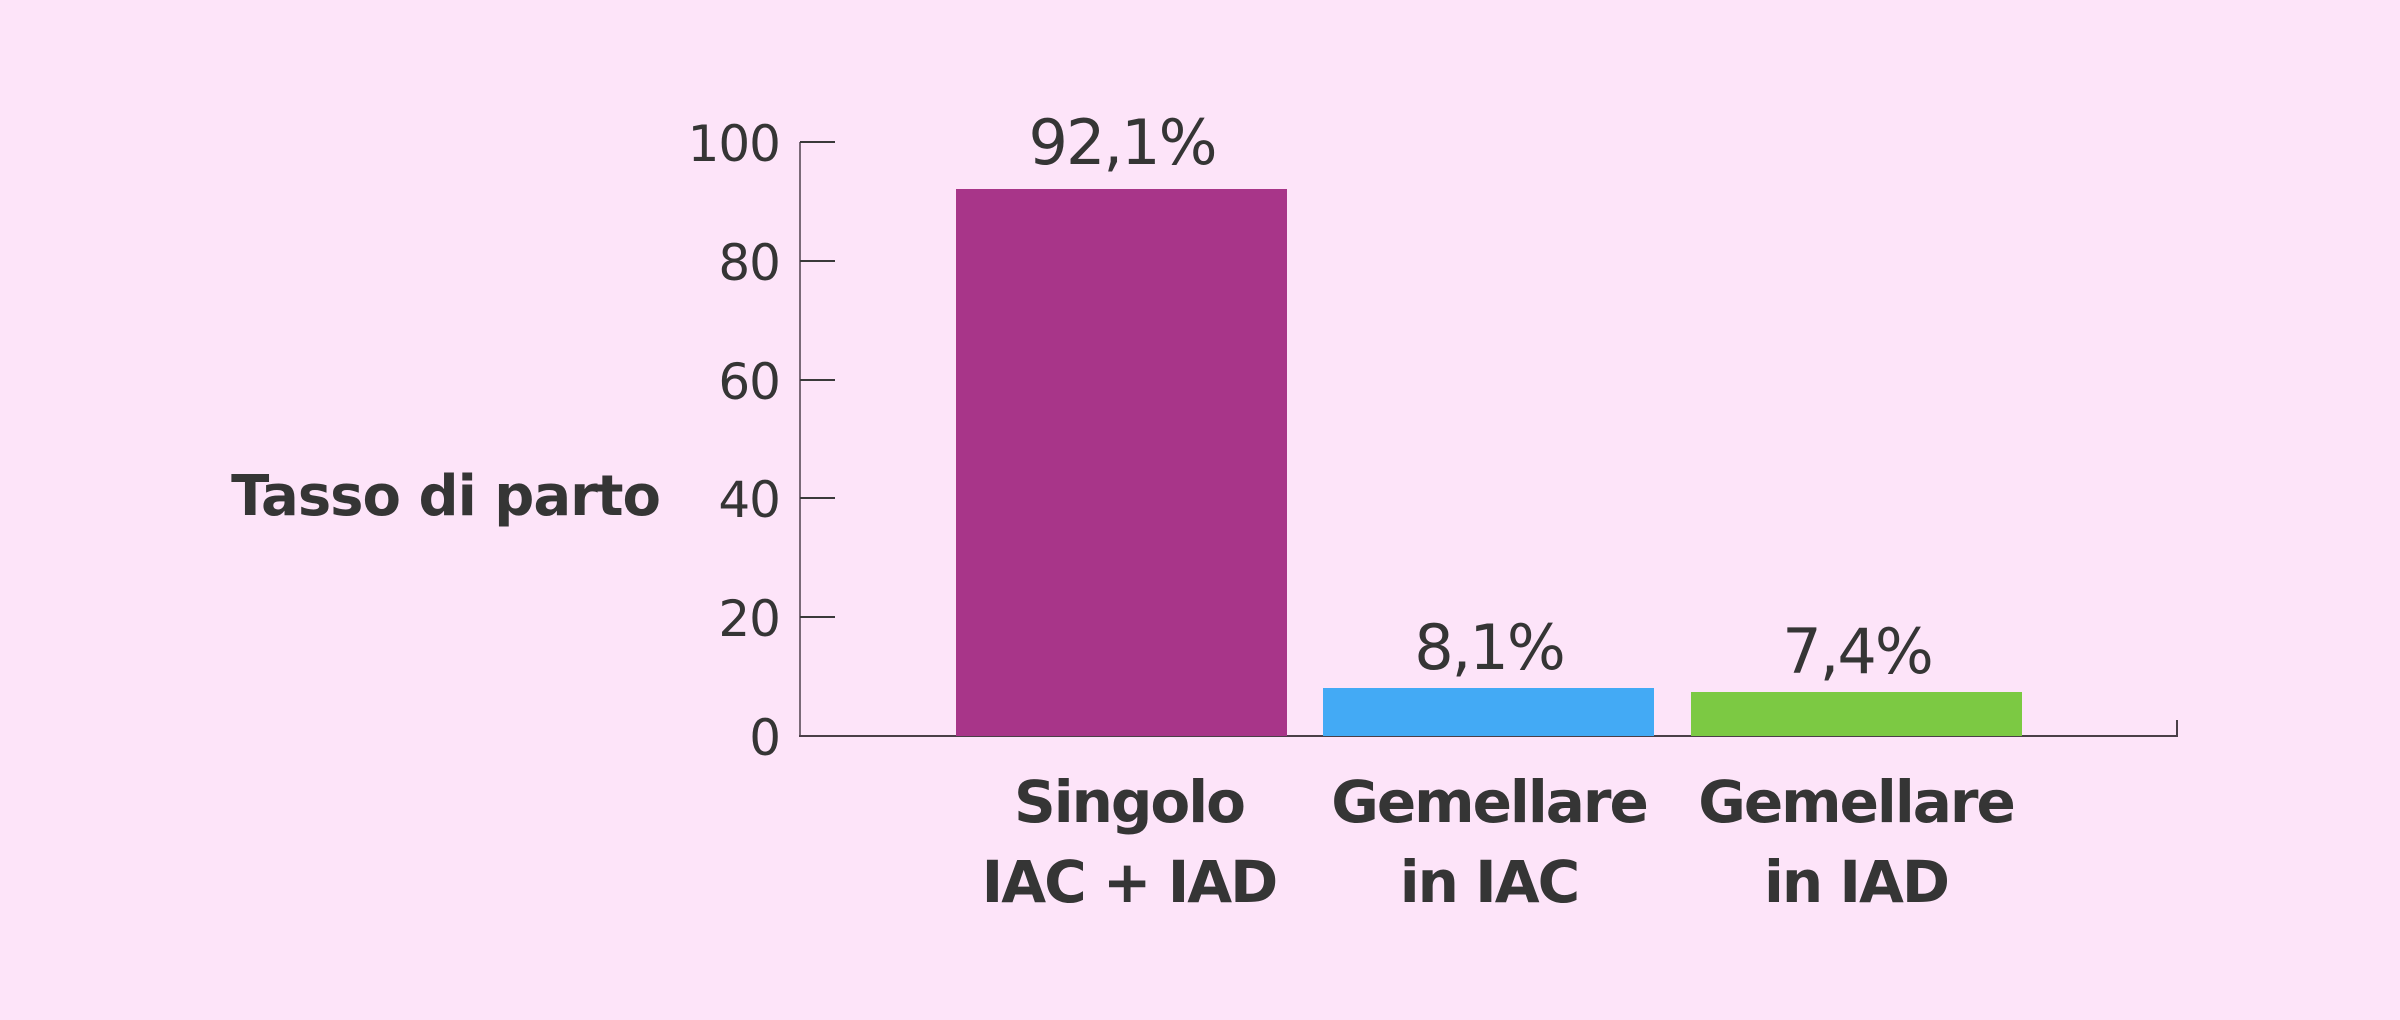 The image size is (2400, 1020). Describe the element at coordinates (446, 496) in the screenshot. I see `y-axis-label: Tasso di parto` at that location.